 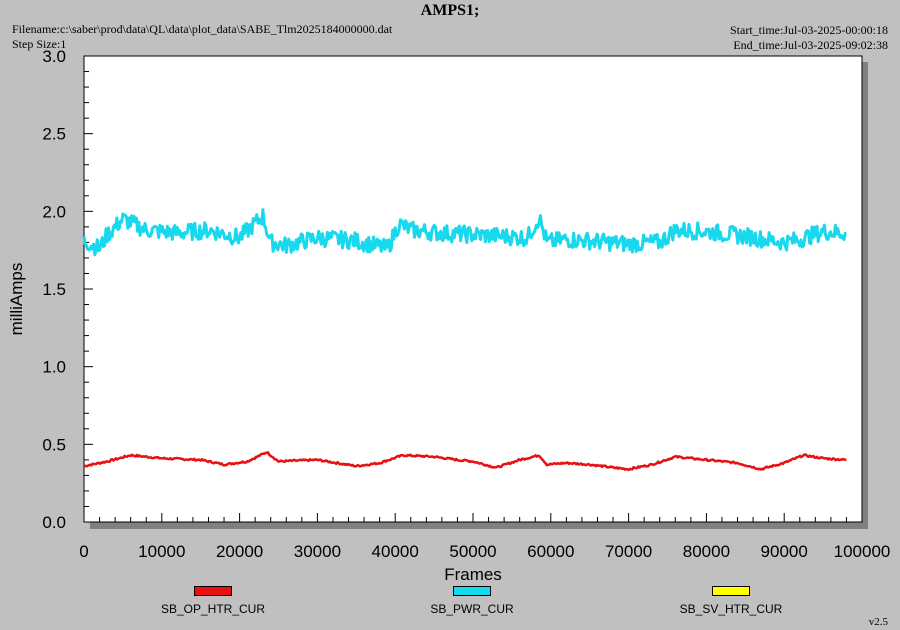 What do you see at coordinates (213, 601) in the screenshot?
I see `legend-item-op-htr: SB_OP_HTR_CUR` at bounding box center [213, 601].